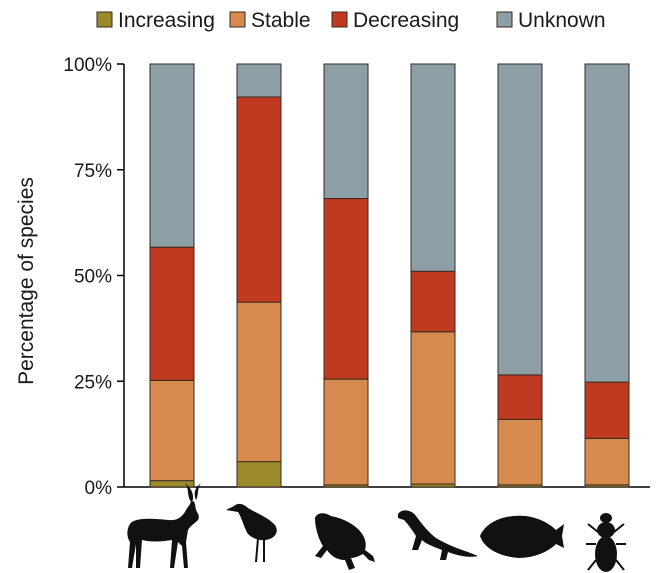 This screenshot has height=573, width=656. What do you see at coordinates (522, 536) in the screenshot?
I see `fish-silhouette-icon` at bounding box center [522, 536].